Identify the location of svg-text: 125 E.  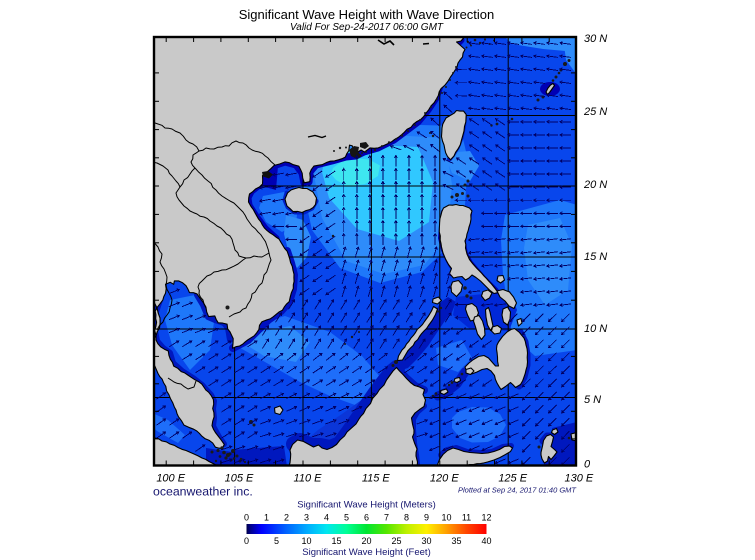
(512, 479).